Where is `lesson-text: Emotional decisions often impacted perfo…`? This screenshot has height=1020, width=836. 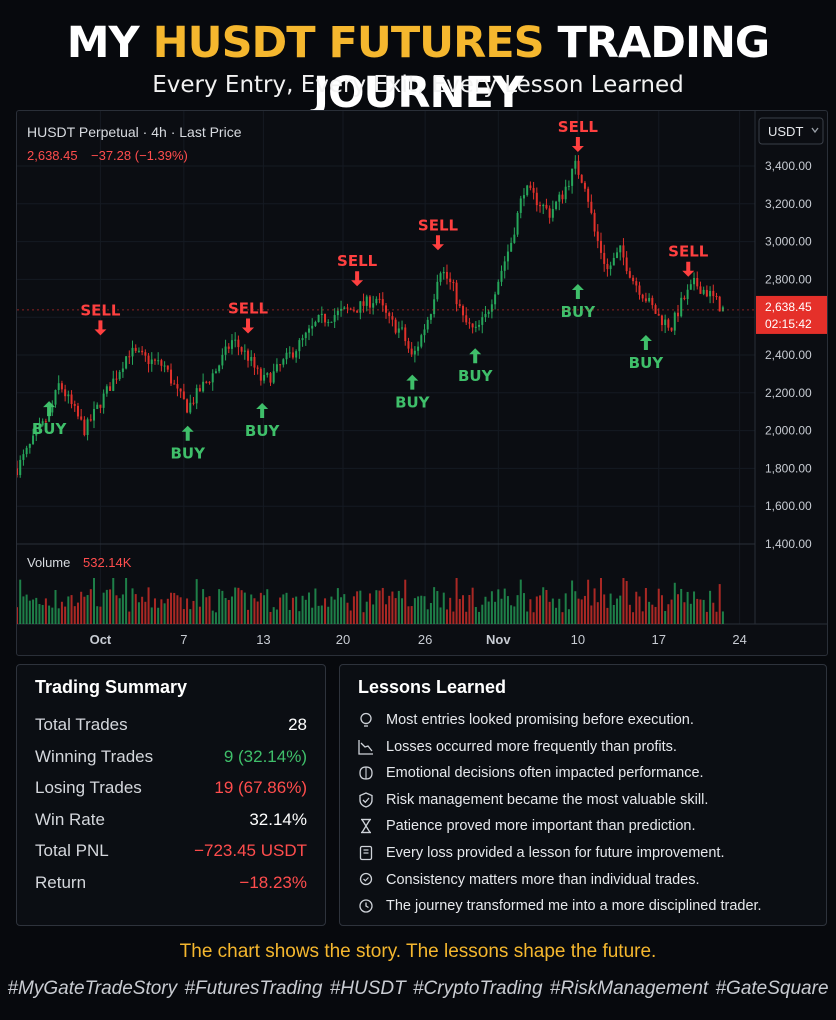
lesson-text: Emotional decisions often impacted perfo… is located at coordinates (545, 773).